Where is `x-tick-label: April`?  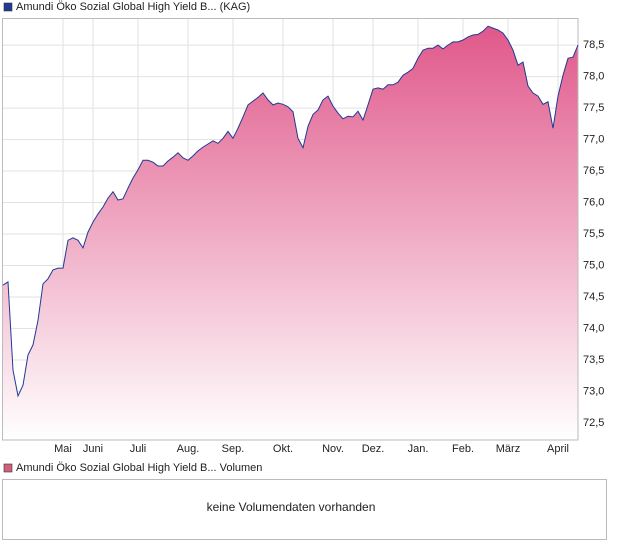
x-tick-label: April is located at coordinates (558, 449).